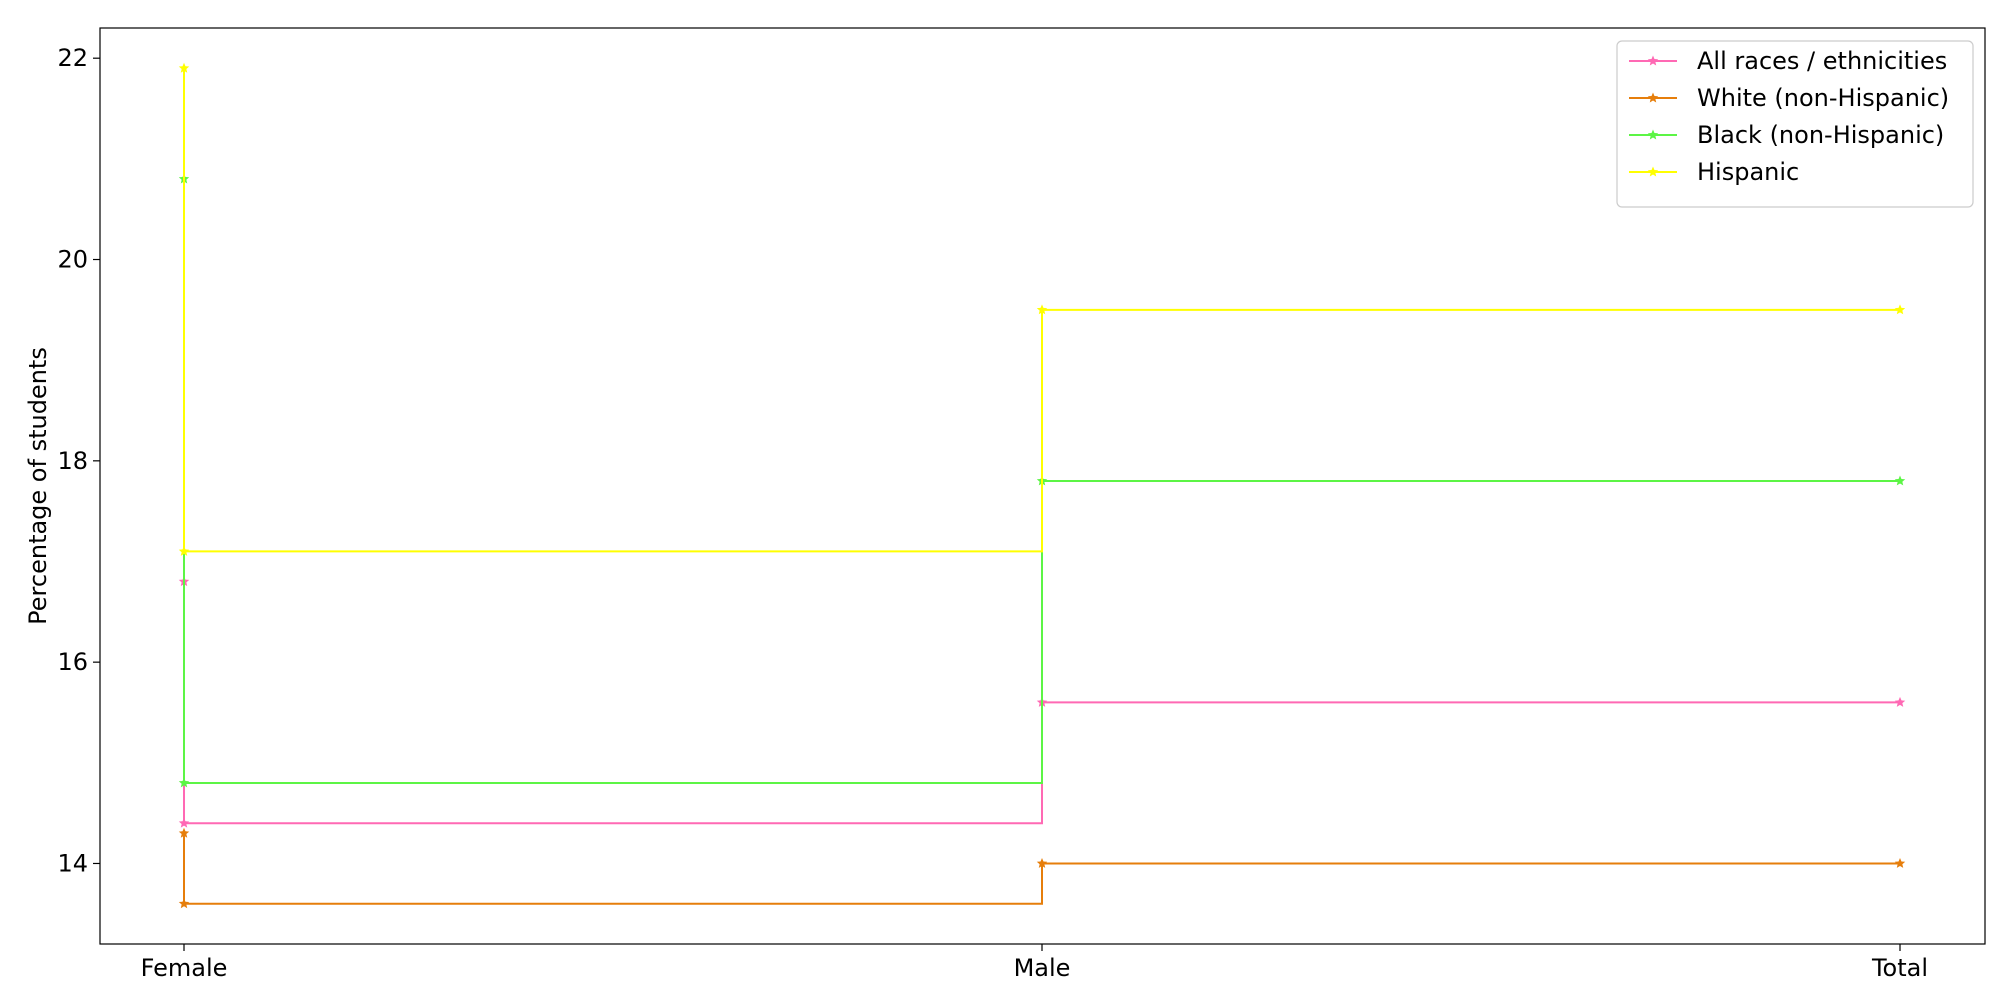 The width and height of the screenshot is (2000, 1000). What do you see at coordinates (72, 461) in the screenshot?
I see `y-tick-label: 18` at bounding box center [72, 461].